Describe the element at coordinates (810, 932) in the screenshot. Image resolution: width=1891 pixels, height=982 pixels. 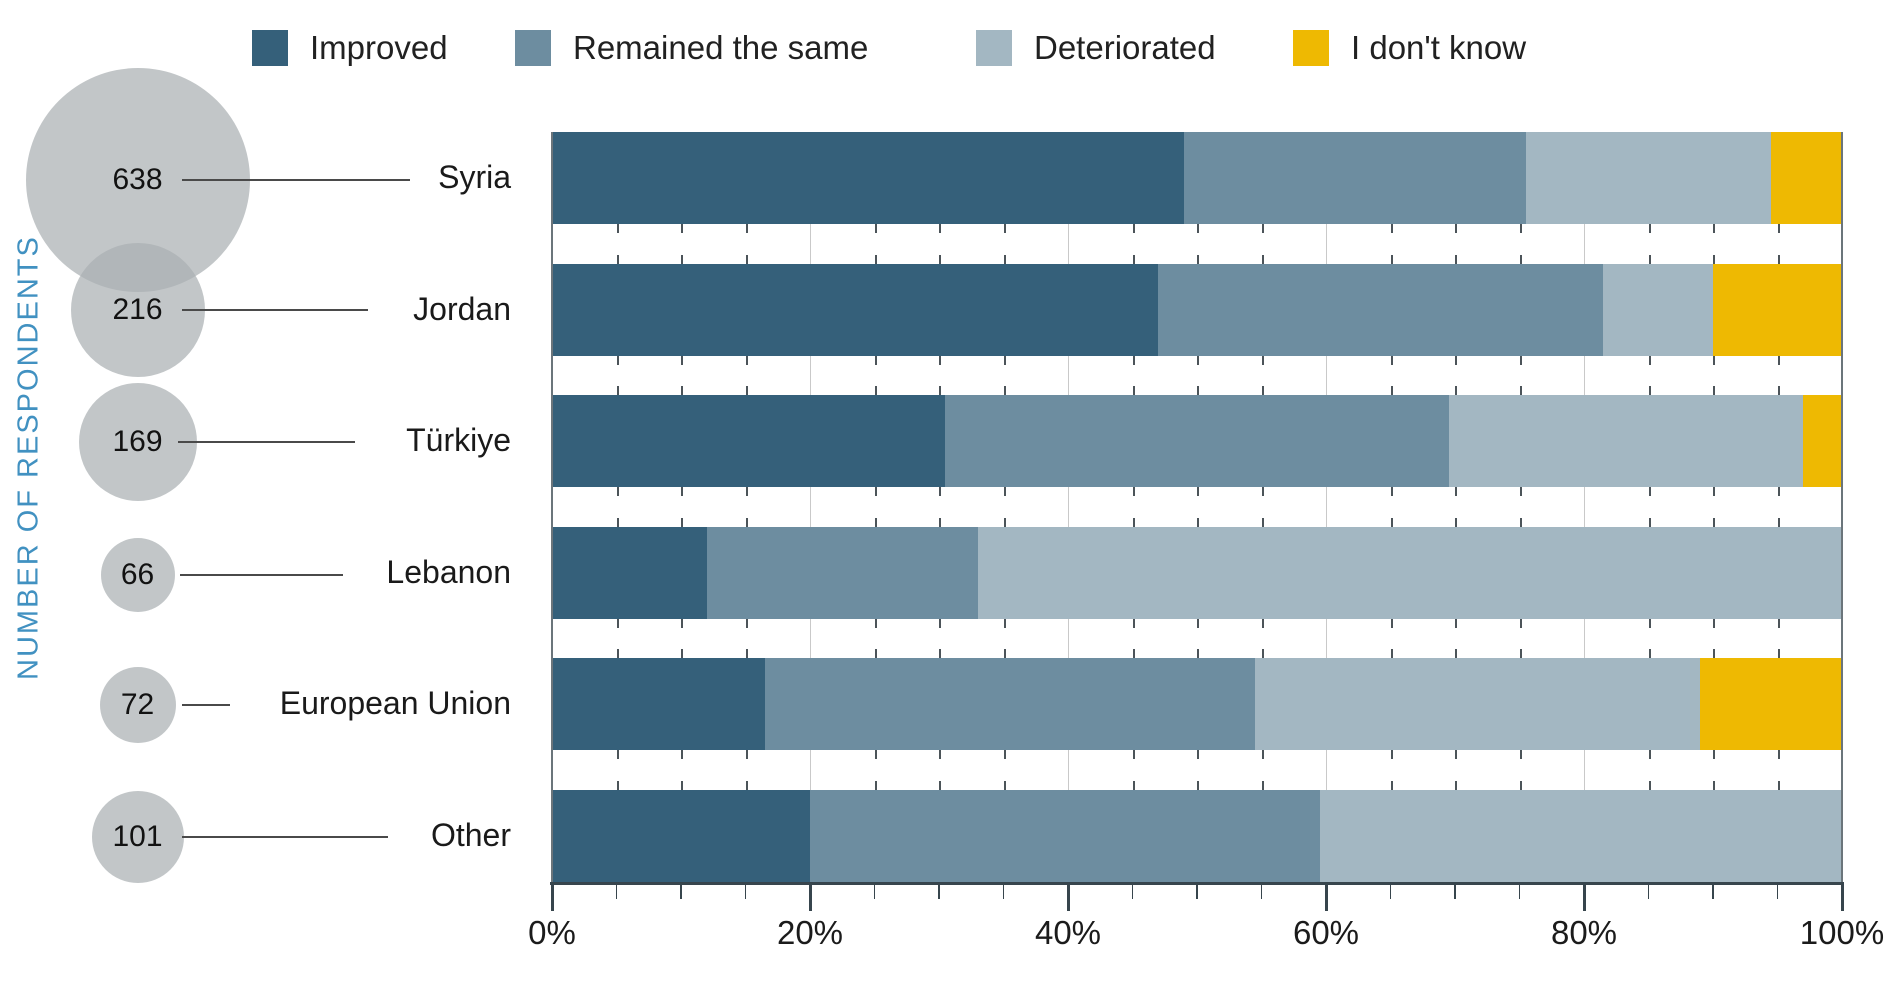
I see `x-tick-label: 20%` at that location.